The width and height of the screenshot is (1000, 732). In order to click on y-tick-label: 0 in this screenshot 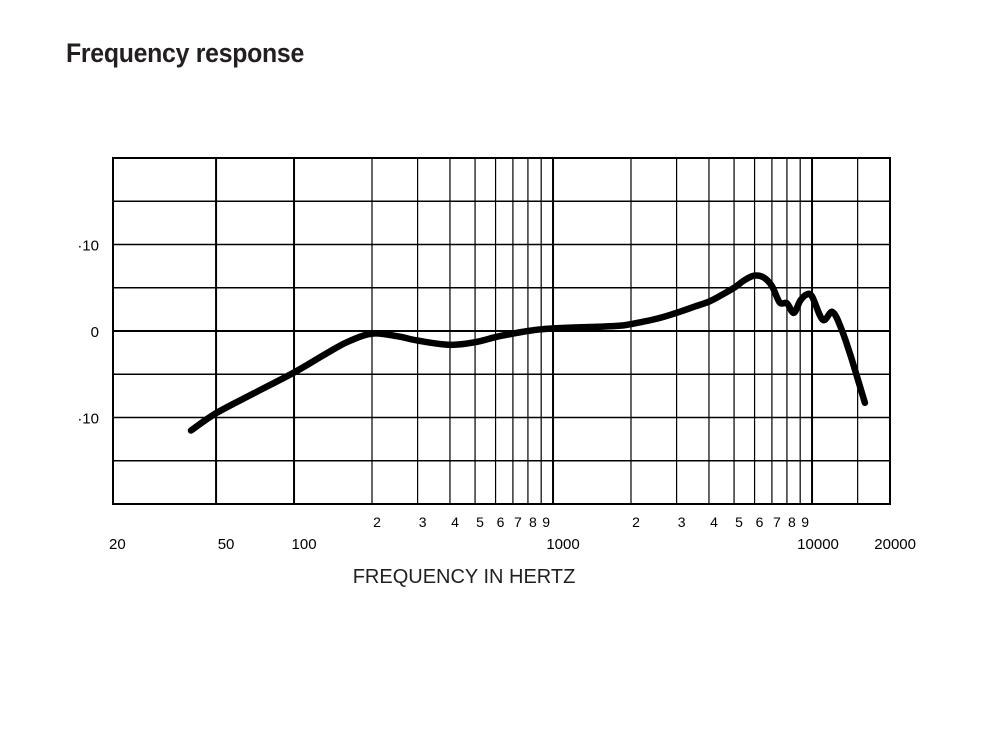, I will do `click(95, 332)`.